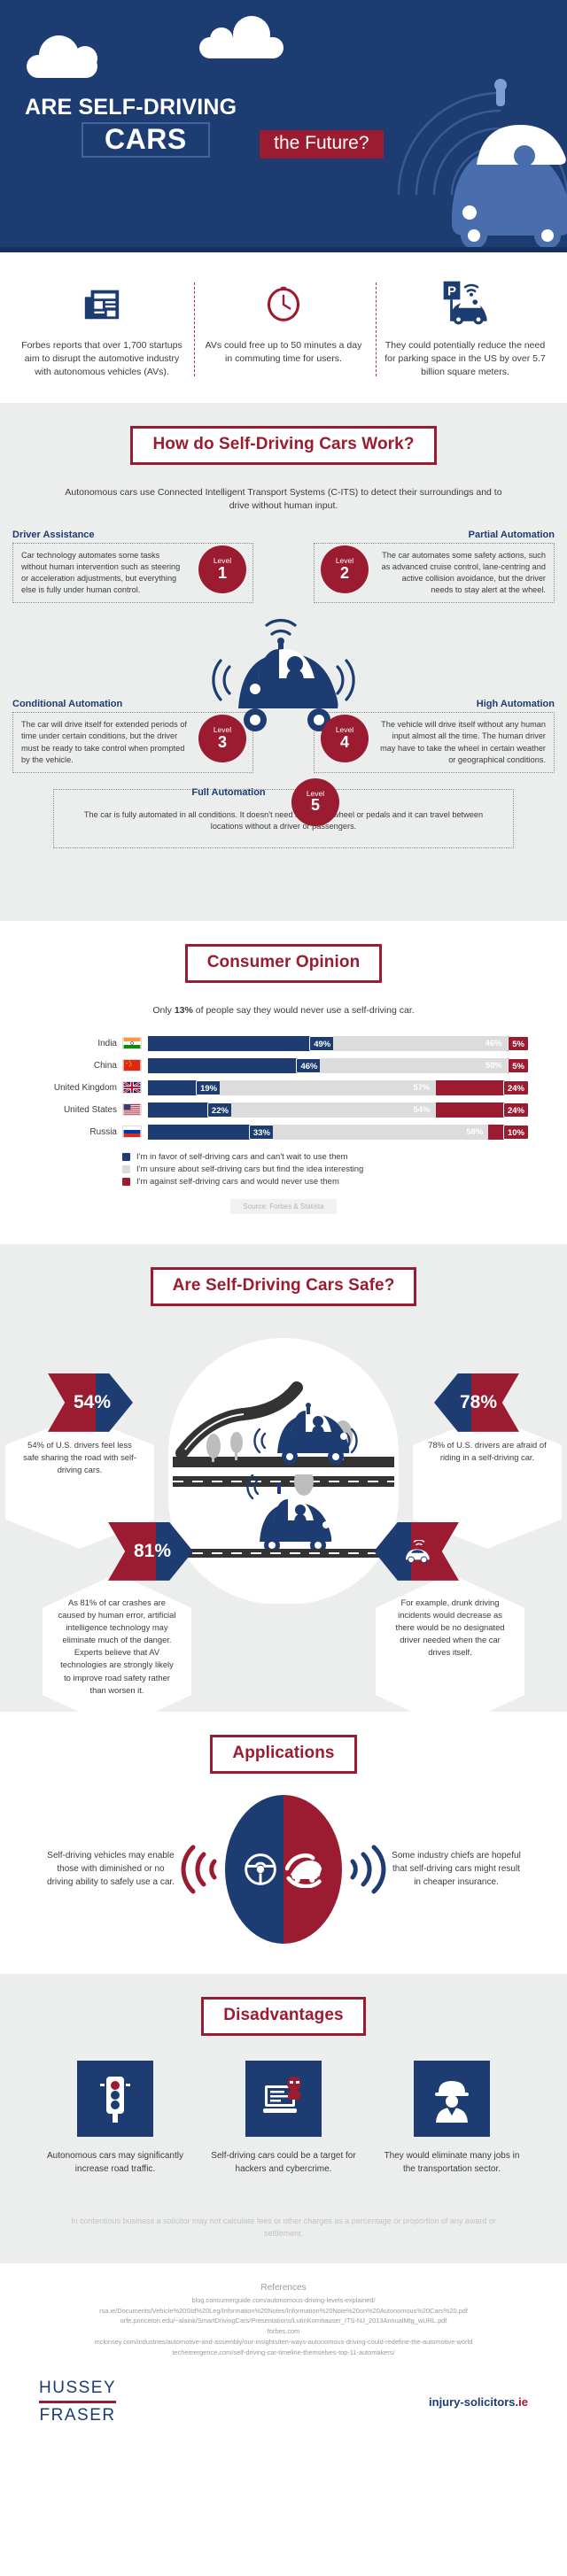 The width and height of the screenshot is (567, 2576). What do you see at coordinates (344, 741) in the screenshot?
I see `level-number: 4` at bounding box center [344, 741].